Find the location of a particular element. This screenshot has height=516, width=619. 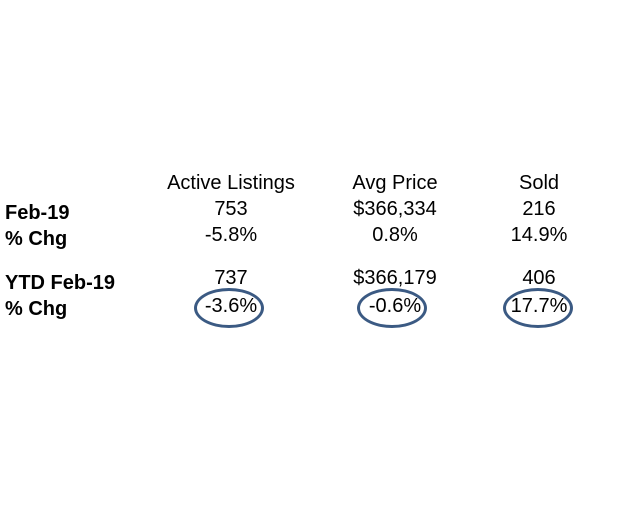

ytd-sold: 406 is located at coordinates (539, 278).